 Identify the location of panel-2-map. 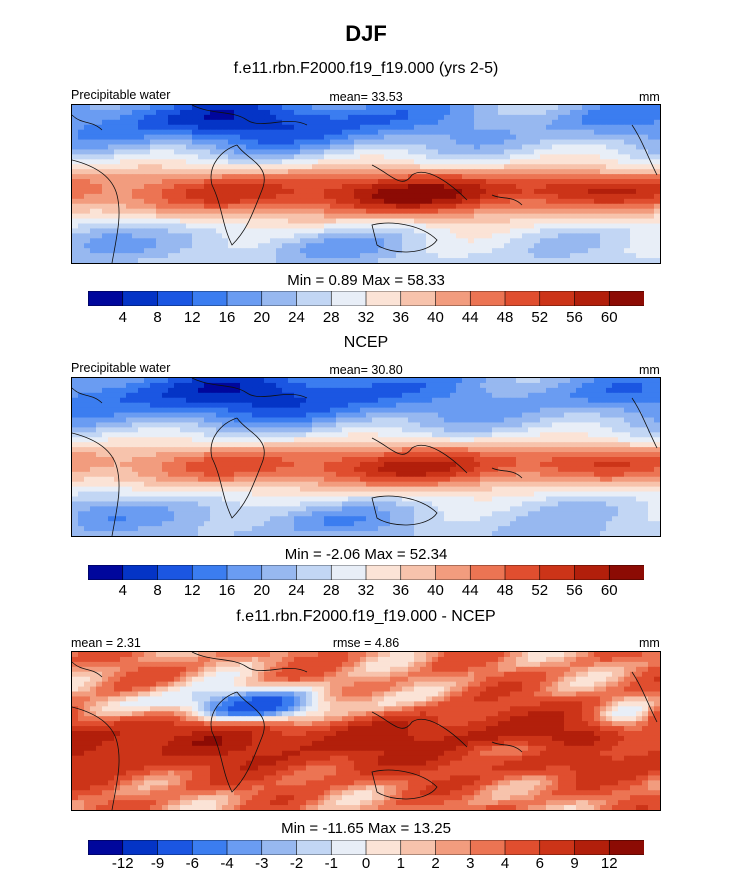
(366, 457).